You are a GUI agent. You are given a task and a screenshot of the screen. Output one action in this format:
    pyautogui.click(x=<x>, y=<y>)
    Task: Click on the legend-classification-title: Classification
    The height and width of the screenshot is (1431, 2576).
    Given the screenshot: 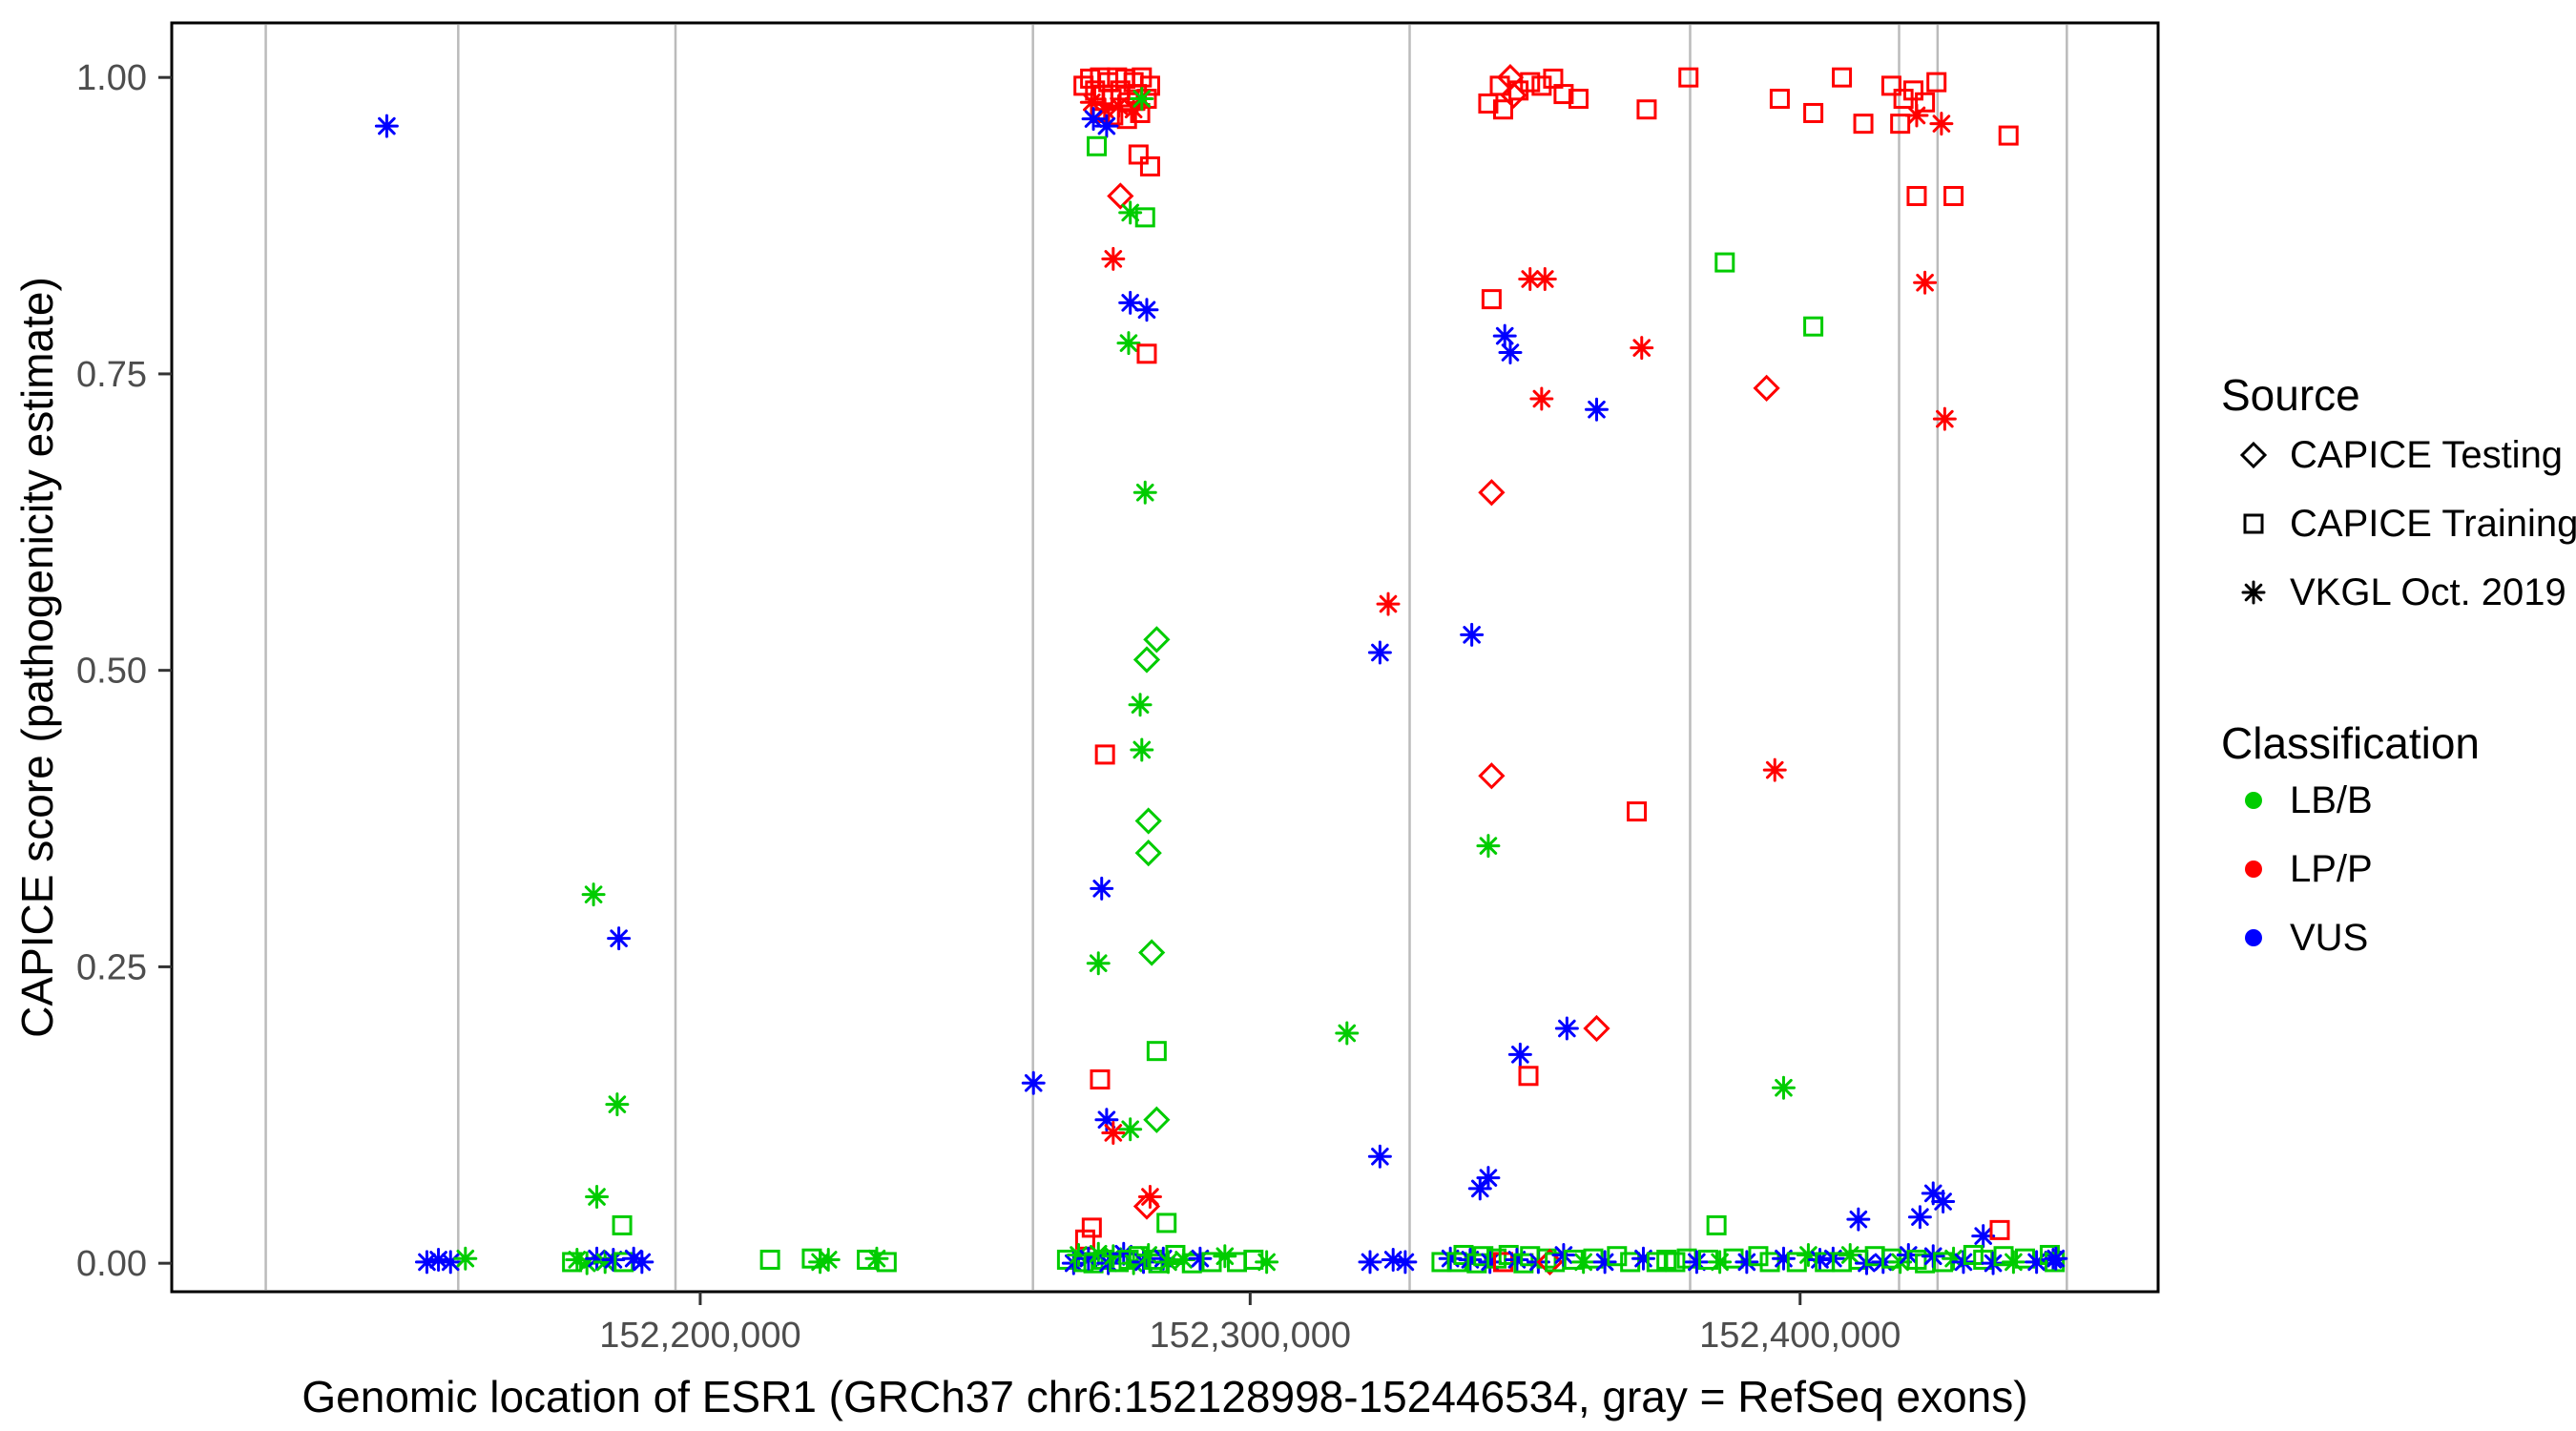 What is the action you would take?
    pyautogui.click(x=2350, y=743)
    